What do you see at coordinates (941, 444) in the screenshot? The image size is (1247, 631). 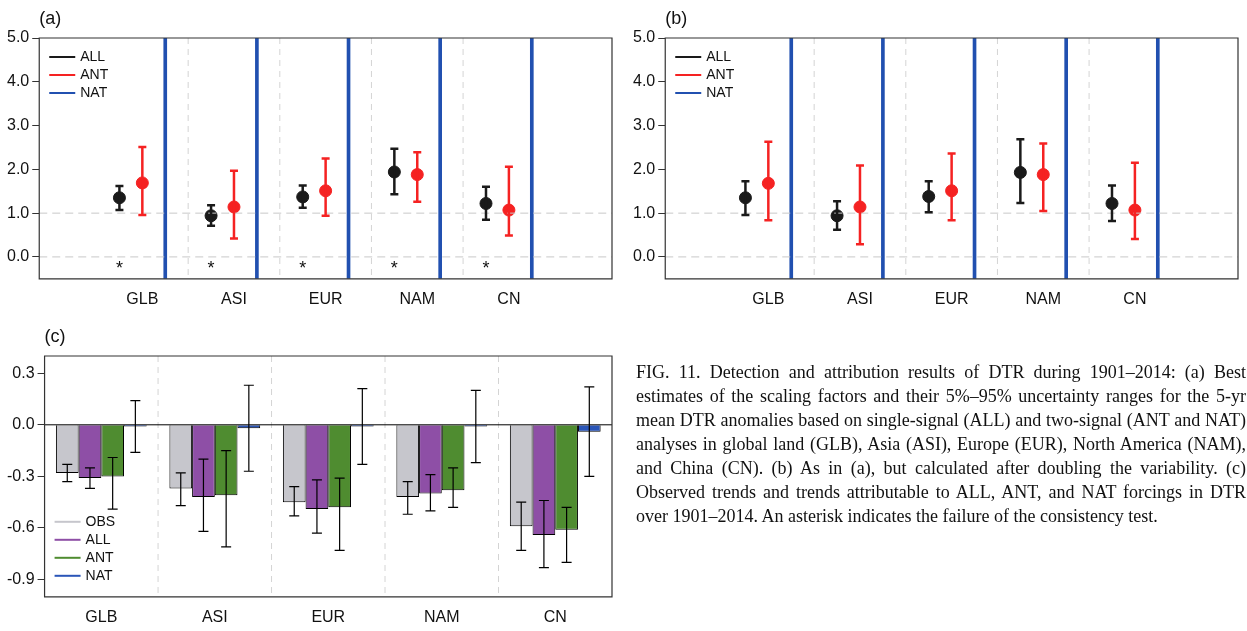 I see `caption: FIG. 11. Detection and attribution results of DTR during 1901–2014: (a) Best estimates of the scaling factors and their 5%–95% uncertainty ranges for the 5-yr mean DTR anomalies based on single-signal (ALL) and two-signal (ANT and NAT) analyses in global land (GLB), Asia (ASI), Europe (EUR), North America (NAM), and China (CN). (b) As in (a), but calculated after doubling the variability. (c) Observed trends and trends attributable to ALL, ANT, and NAT forcings in DTR over 1901–2014. An asterisk indicates the failure of the consistency test.` at bounding box center [941, 444].